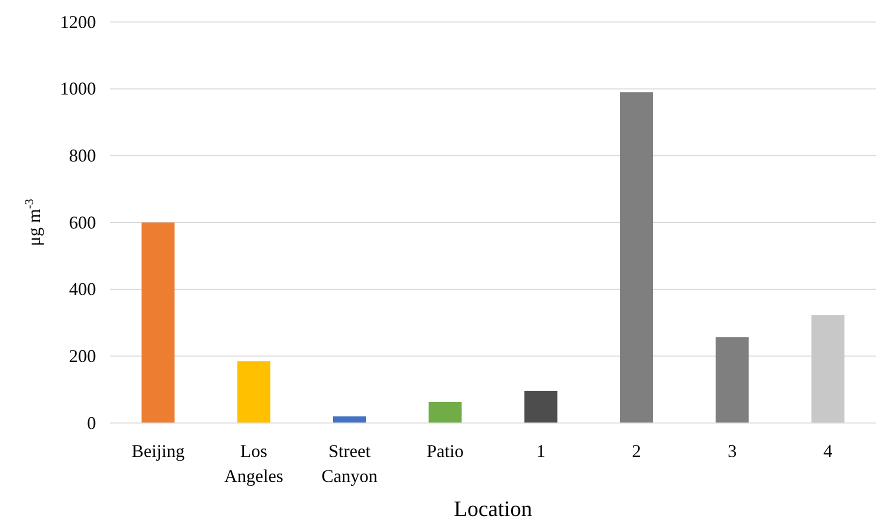  What do you see at coordinates (82, 356) in the screenshot?
I see `y-tick-label: 200` at bounding box center [82, 356].